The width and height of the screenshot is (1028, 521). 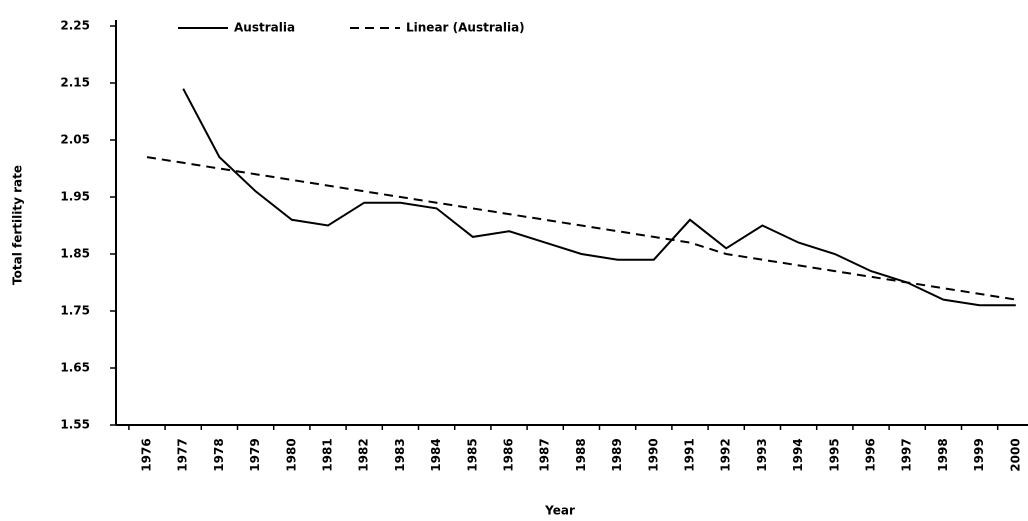 I want to click on y-tick-label: 1.95, so click(x=75, y=197).